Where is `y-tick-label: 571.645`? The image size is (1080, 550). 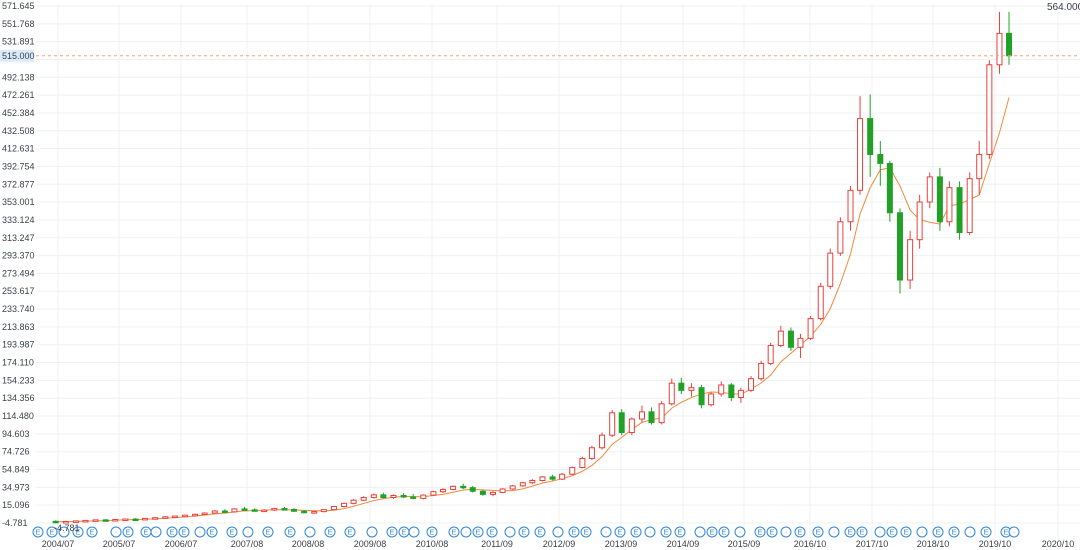 y-tick-label: 571.645 is located at coordinates (18, 6).